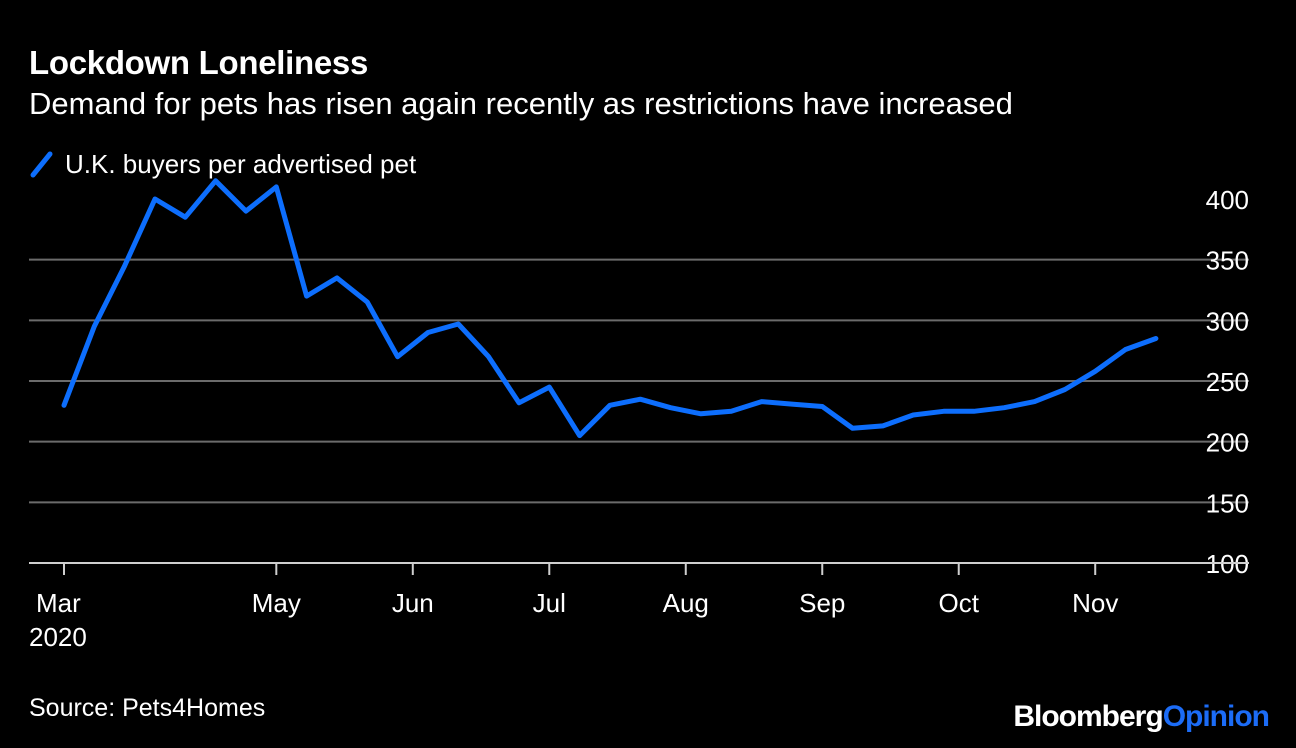 The image size is (1296, 748). Describe the element at coordinates (58, 637) in the screenshot. I see `x-tick-sublabel-year: 2020` at that location.